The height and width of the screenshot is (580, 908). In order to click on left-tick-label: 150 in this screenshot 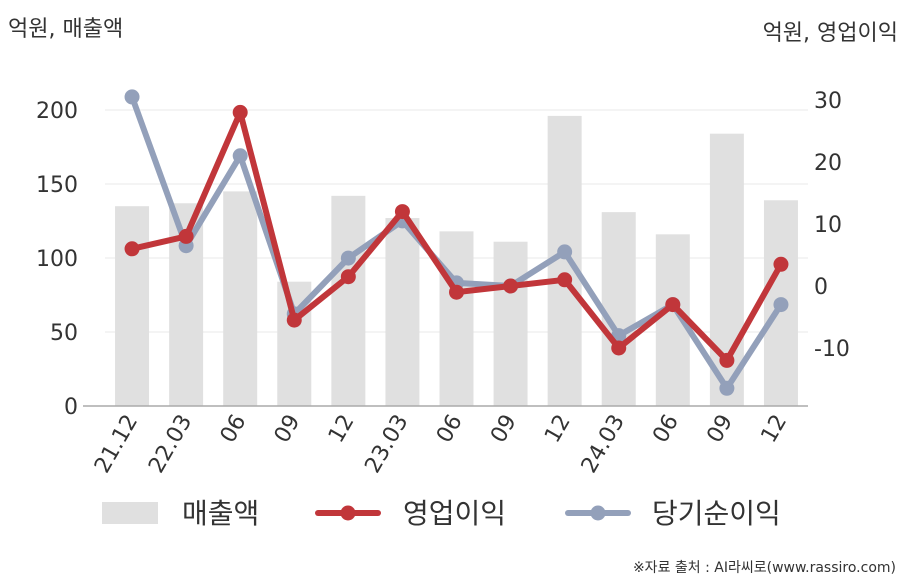, I will do `click(57, 185)`.